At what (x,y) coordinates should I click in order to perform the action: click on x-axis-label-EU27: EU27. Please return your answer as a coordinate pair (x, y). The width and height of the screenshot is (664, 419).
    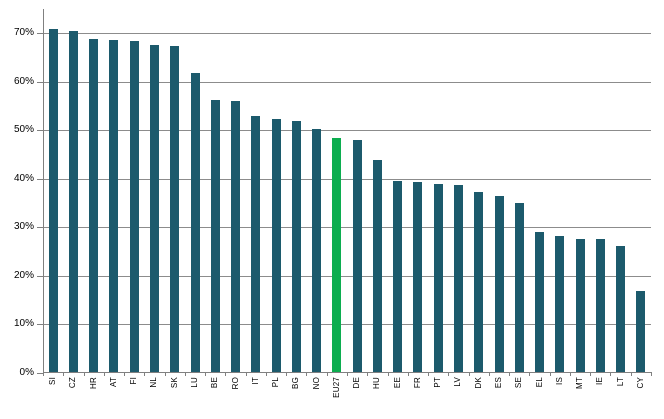
    Looking at the image, I should click on (336, 387).